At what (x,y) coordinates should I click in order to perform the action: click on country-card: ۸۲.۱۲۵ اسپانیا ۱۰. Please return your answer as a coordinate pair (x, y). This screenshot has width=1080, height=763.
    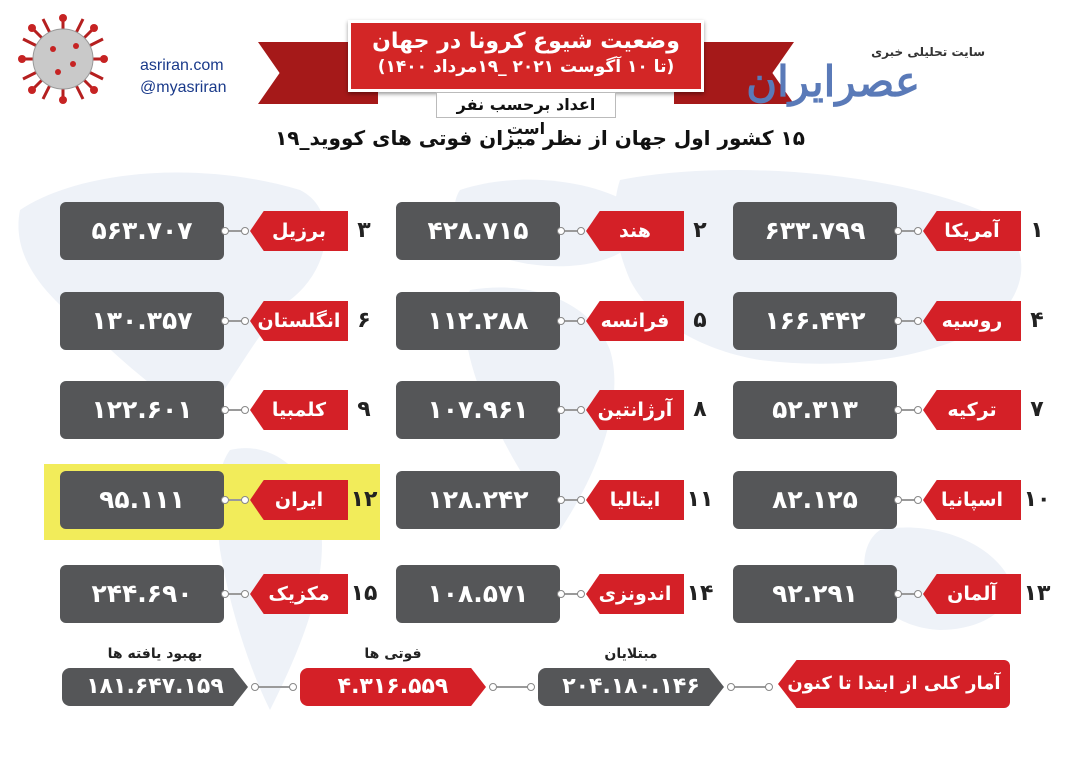
    Looking at the image, I should click on (892, 500).